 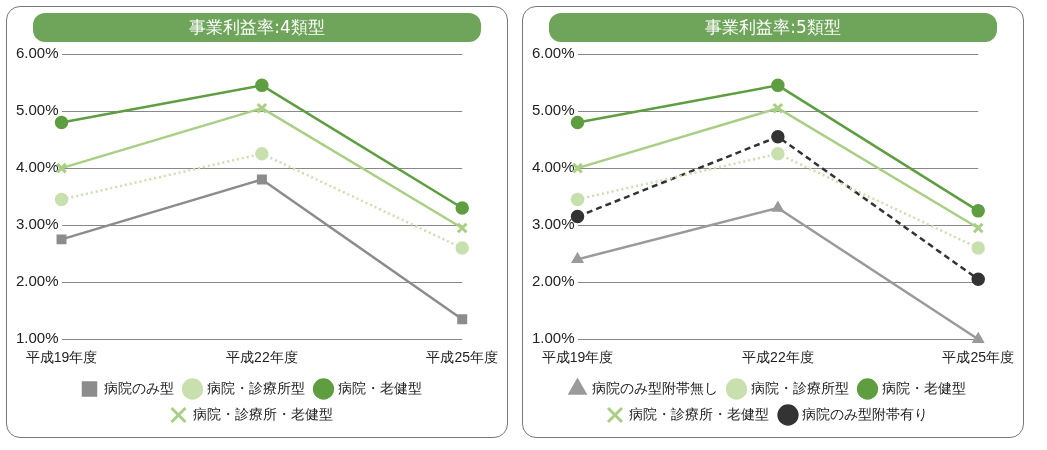 I want to click on legend-label: 病院のみ型, so click(x=138, y=387).